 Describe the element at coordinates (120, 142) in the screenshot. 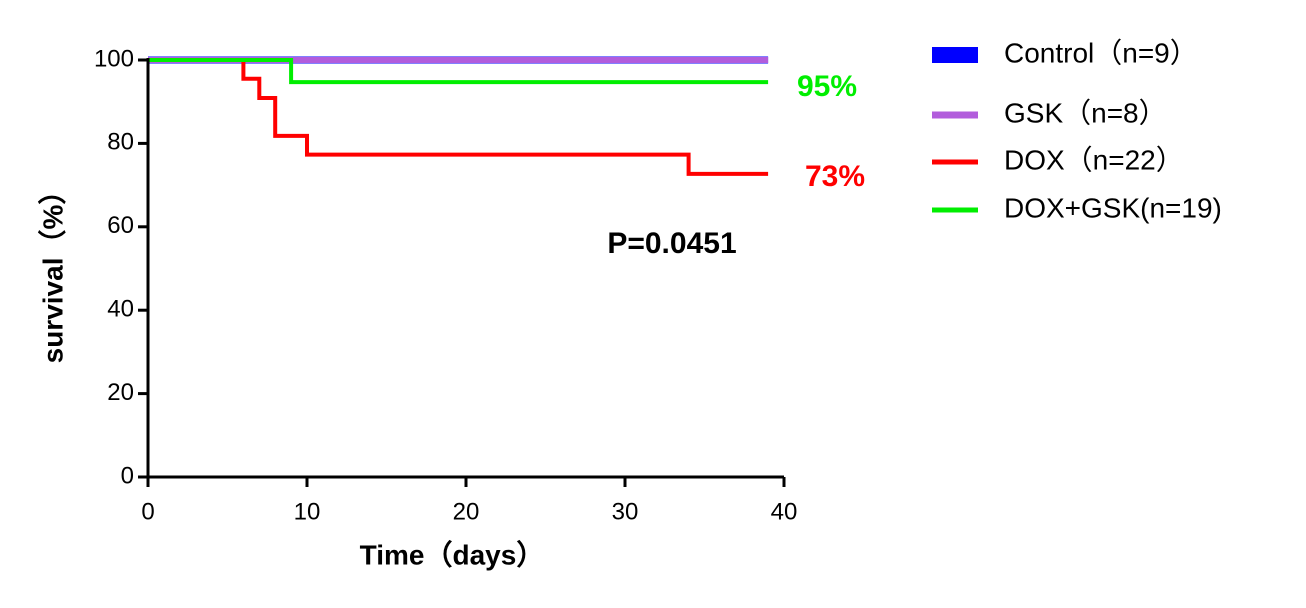

I see `y-tick-label: 80` at that location.